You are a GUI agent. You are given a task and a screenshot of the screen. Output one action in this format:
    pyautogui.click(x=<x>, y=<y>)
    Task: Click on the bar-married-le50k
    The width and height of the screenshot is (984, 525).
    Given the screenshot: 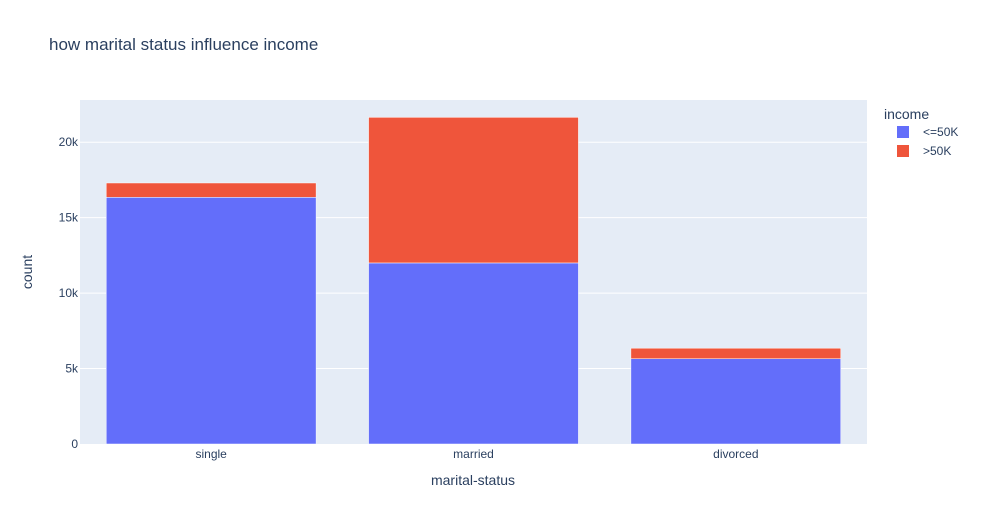 What is the action you would take?
    pyautogui.click(x=473, y=353)
    